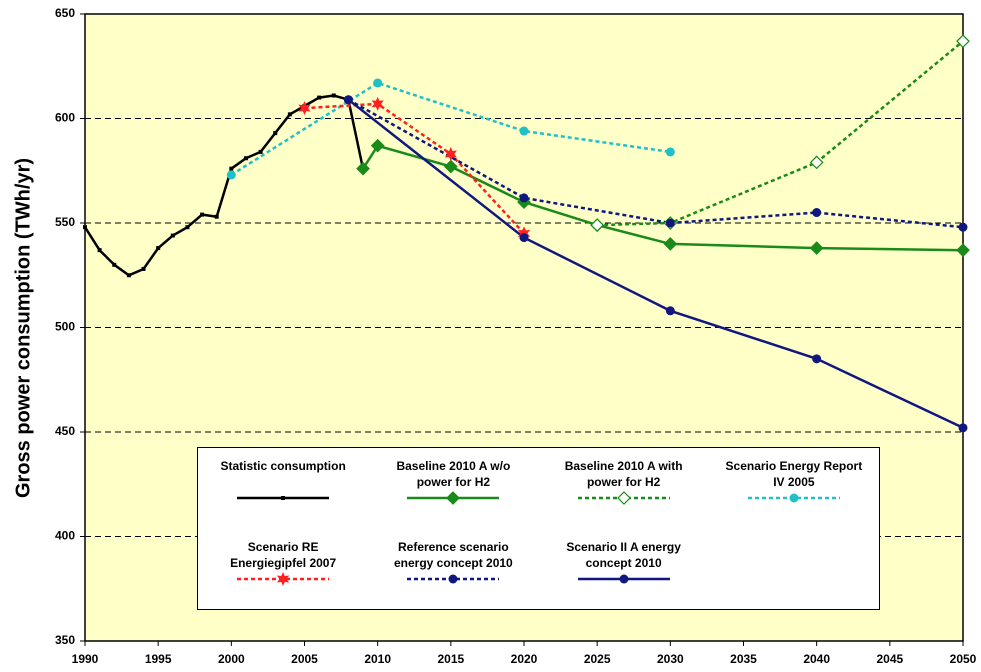 This screenshot has height=672, width=981. Describe the element at coordinates (65, 431) in the screenshot. I see `y-tick-label: 450` at that location.